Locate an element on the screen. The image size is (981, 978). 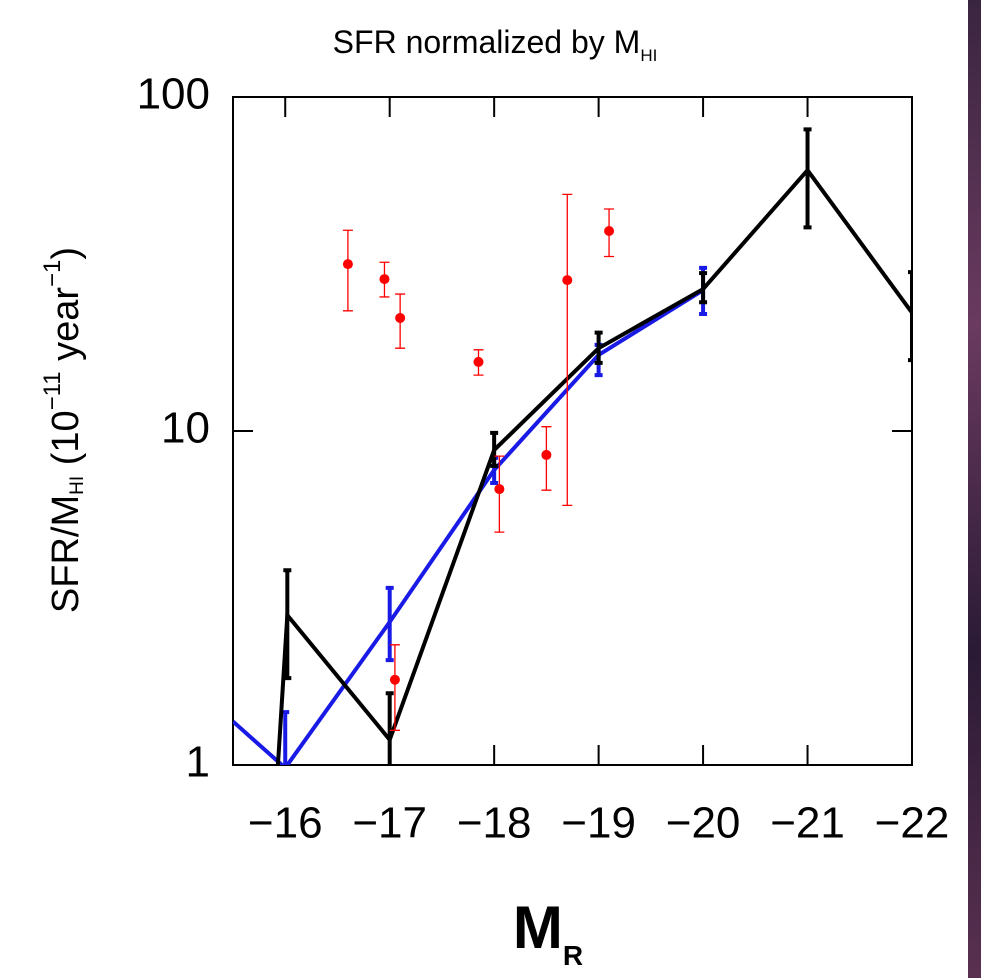
x-tick-label: −18 is located at coordinates (494, 823).